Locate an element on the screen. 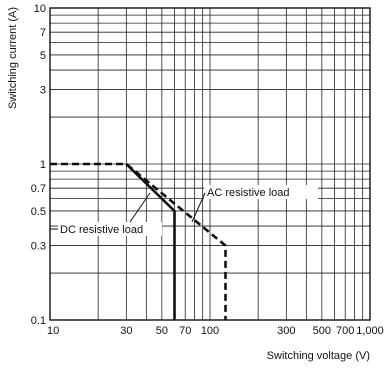 The width and height of the screenshot is (387, 369). y-axis-title: Switching current (A) is located at coordinates (13, 58).